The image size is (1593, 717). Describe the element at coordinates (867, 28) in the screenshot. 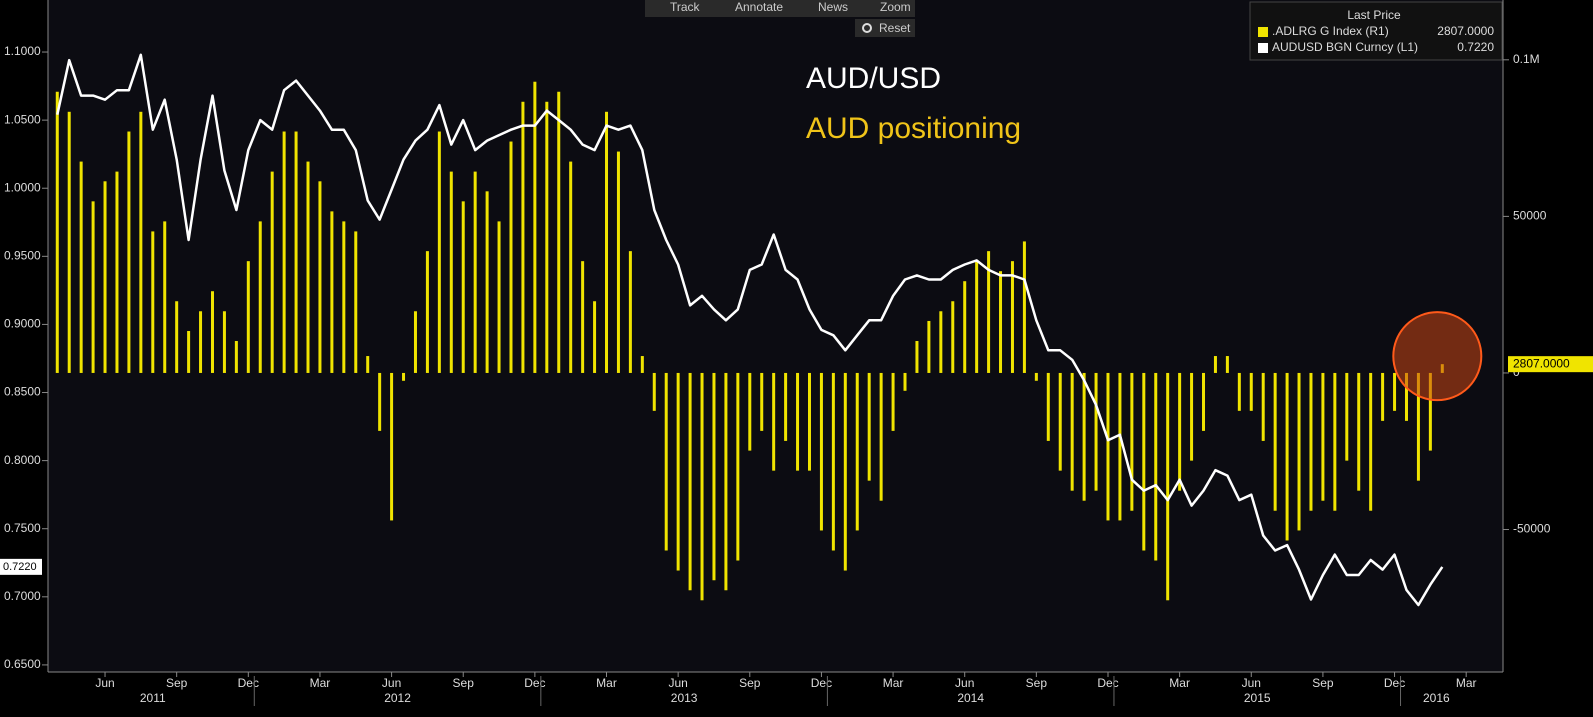

I see `reset-icon` at that location.